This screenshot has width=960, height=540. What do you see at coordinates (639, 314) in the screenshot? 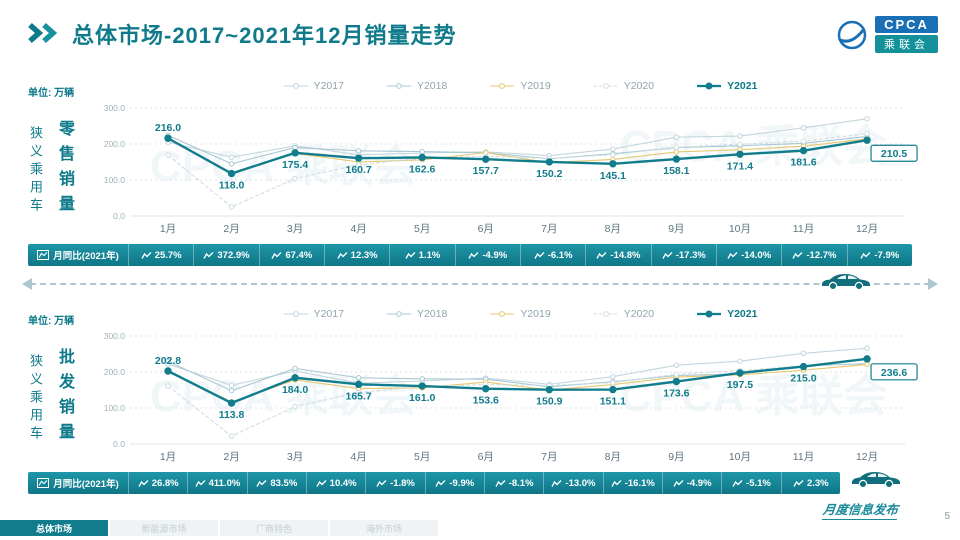
I see `legend-label: Y2020` at bounding box center [639, 314].